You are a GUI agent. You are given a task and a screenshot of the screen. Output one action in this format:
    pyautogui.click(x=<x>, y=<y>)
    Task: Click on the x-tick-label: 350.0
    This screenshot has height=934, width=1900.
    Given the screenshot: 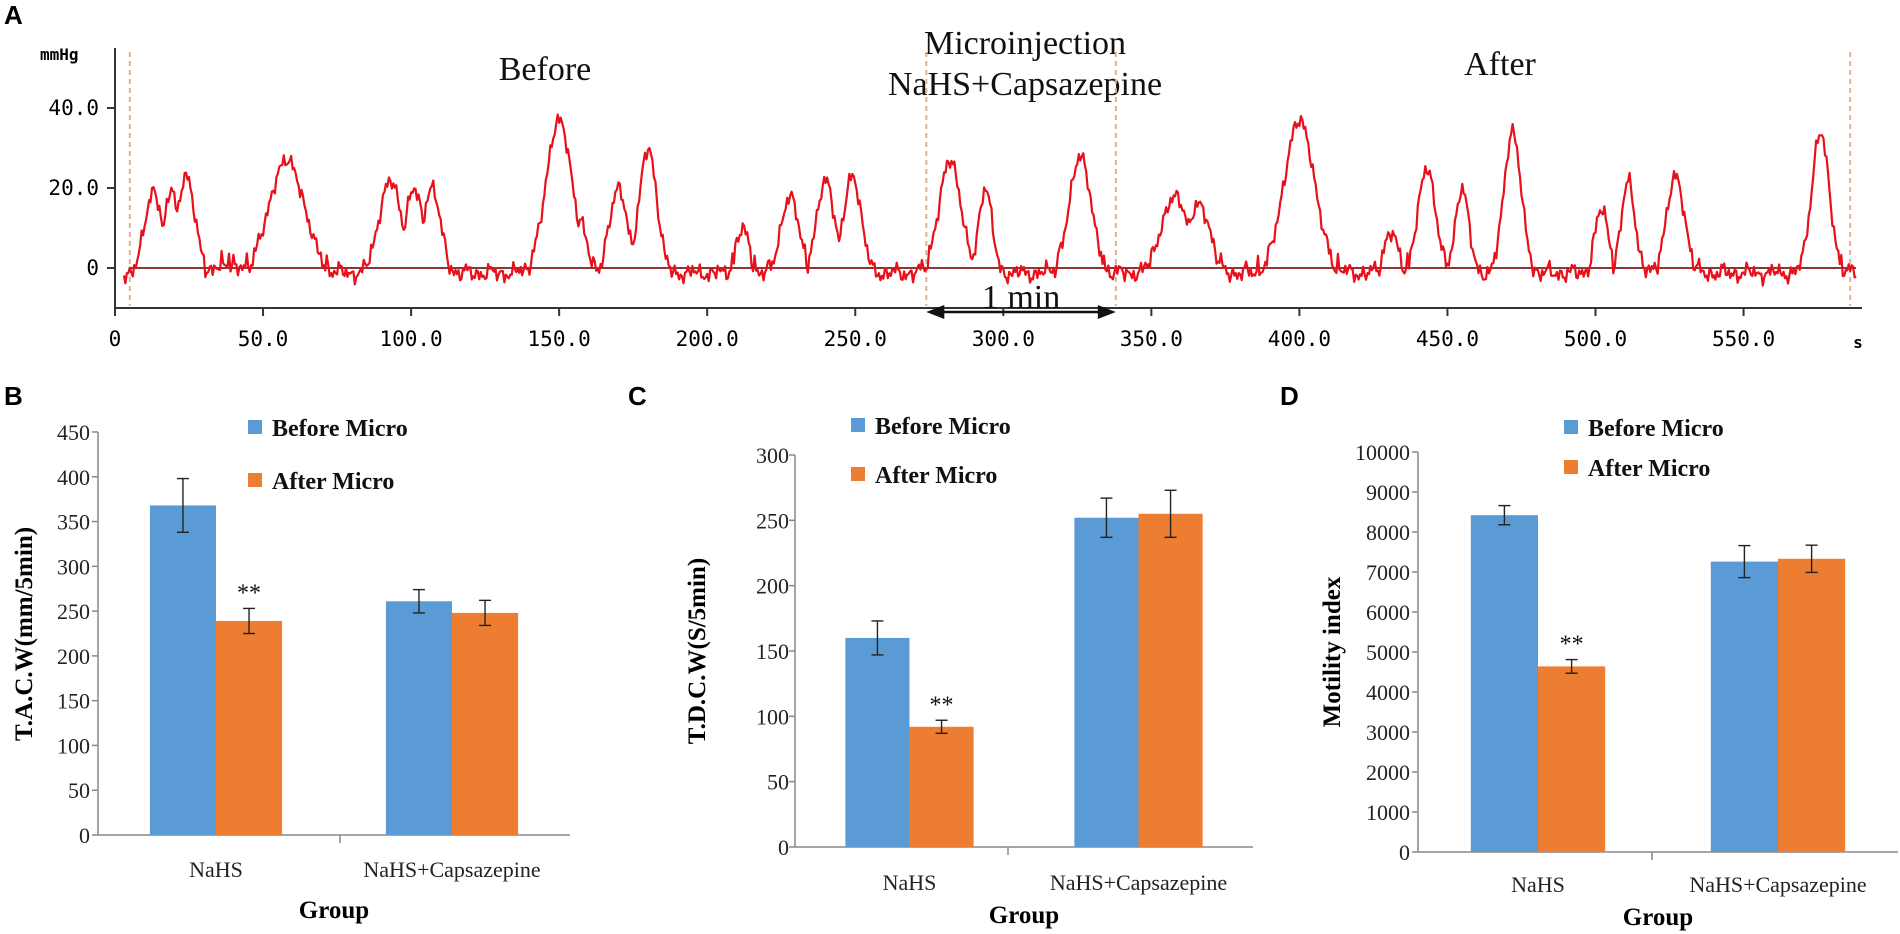 What is the action you would take?
    pyautogui.click(x=1151, y=339)
    